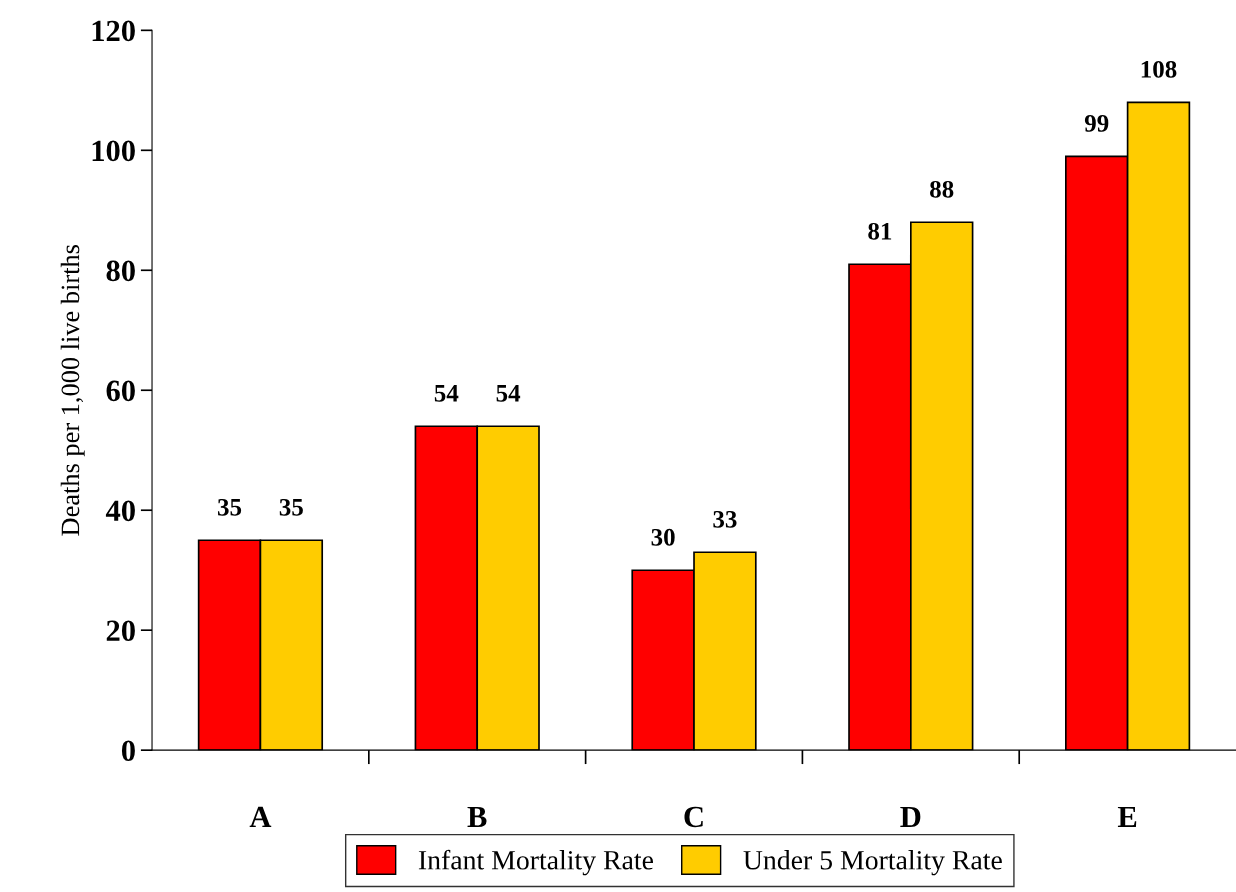  Describe the element at coordinates (535, 862) in the screenshot. I see `legend-label: Infant Mortality Rate` at that location.